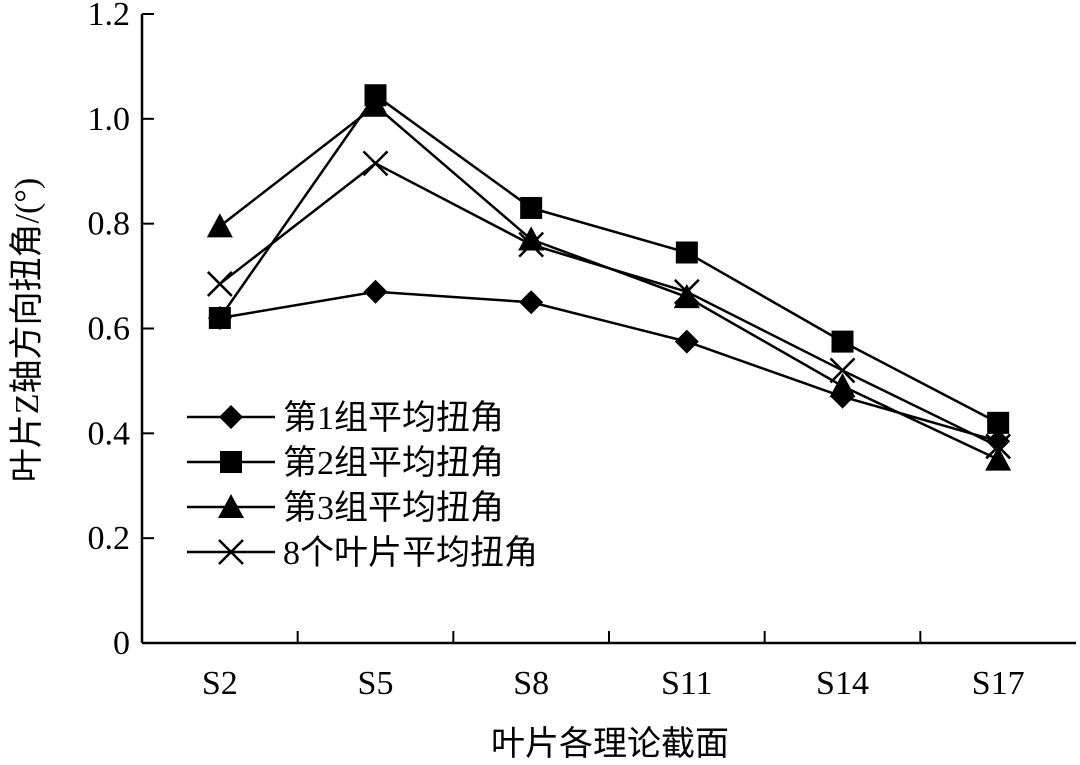 The height and width of the screenshot is (765, 1080). Describe the element at coordinates (410, 553) in the screenshot. I see `legend-label: 8个叶片平均扭角` at that location.